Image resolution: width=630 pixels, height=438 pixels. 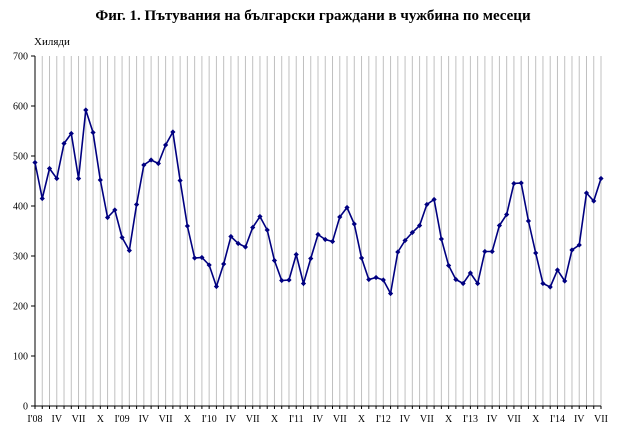 I want to click on x-tick-label: I'12, so click(x=383, y=419).